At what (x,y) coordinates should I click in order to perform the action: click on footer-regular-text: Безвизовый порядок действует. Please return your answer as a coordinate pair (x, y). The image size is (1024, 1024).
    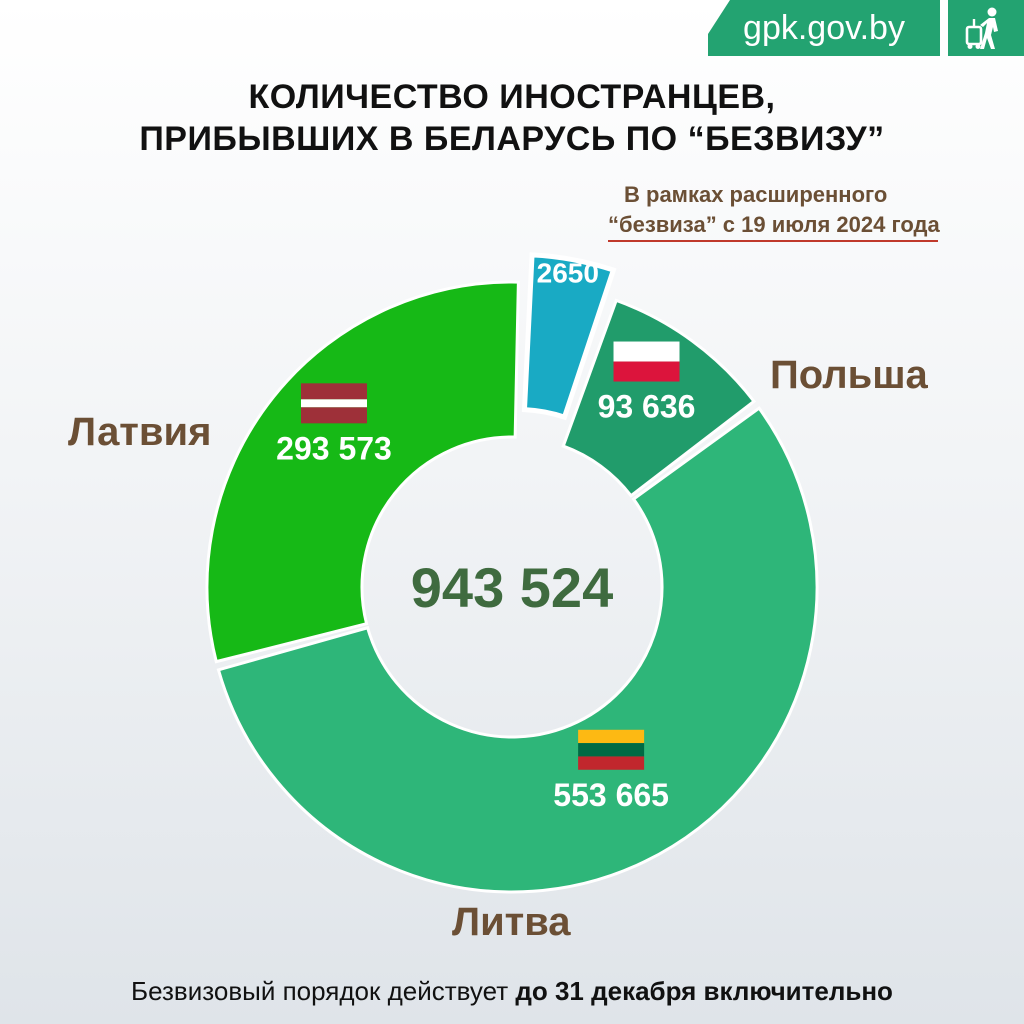
    Looking at the image, I should click on (320, 991).